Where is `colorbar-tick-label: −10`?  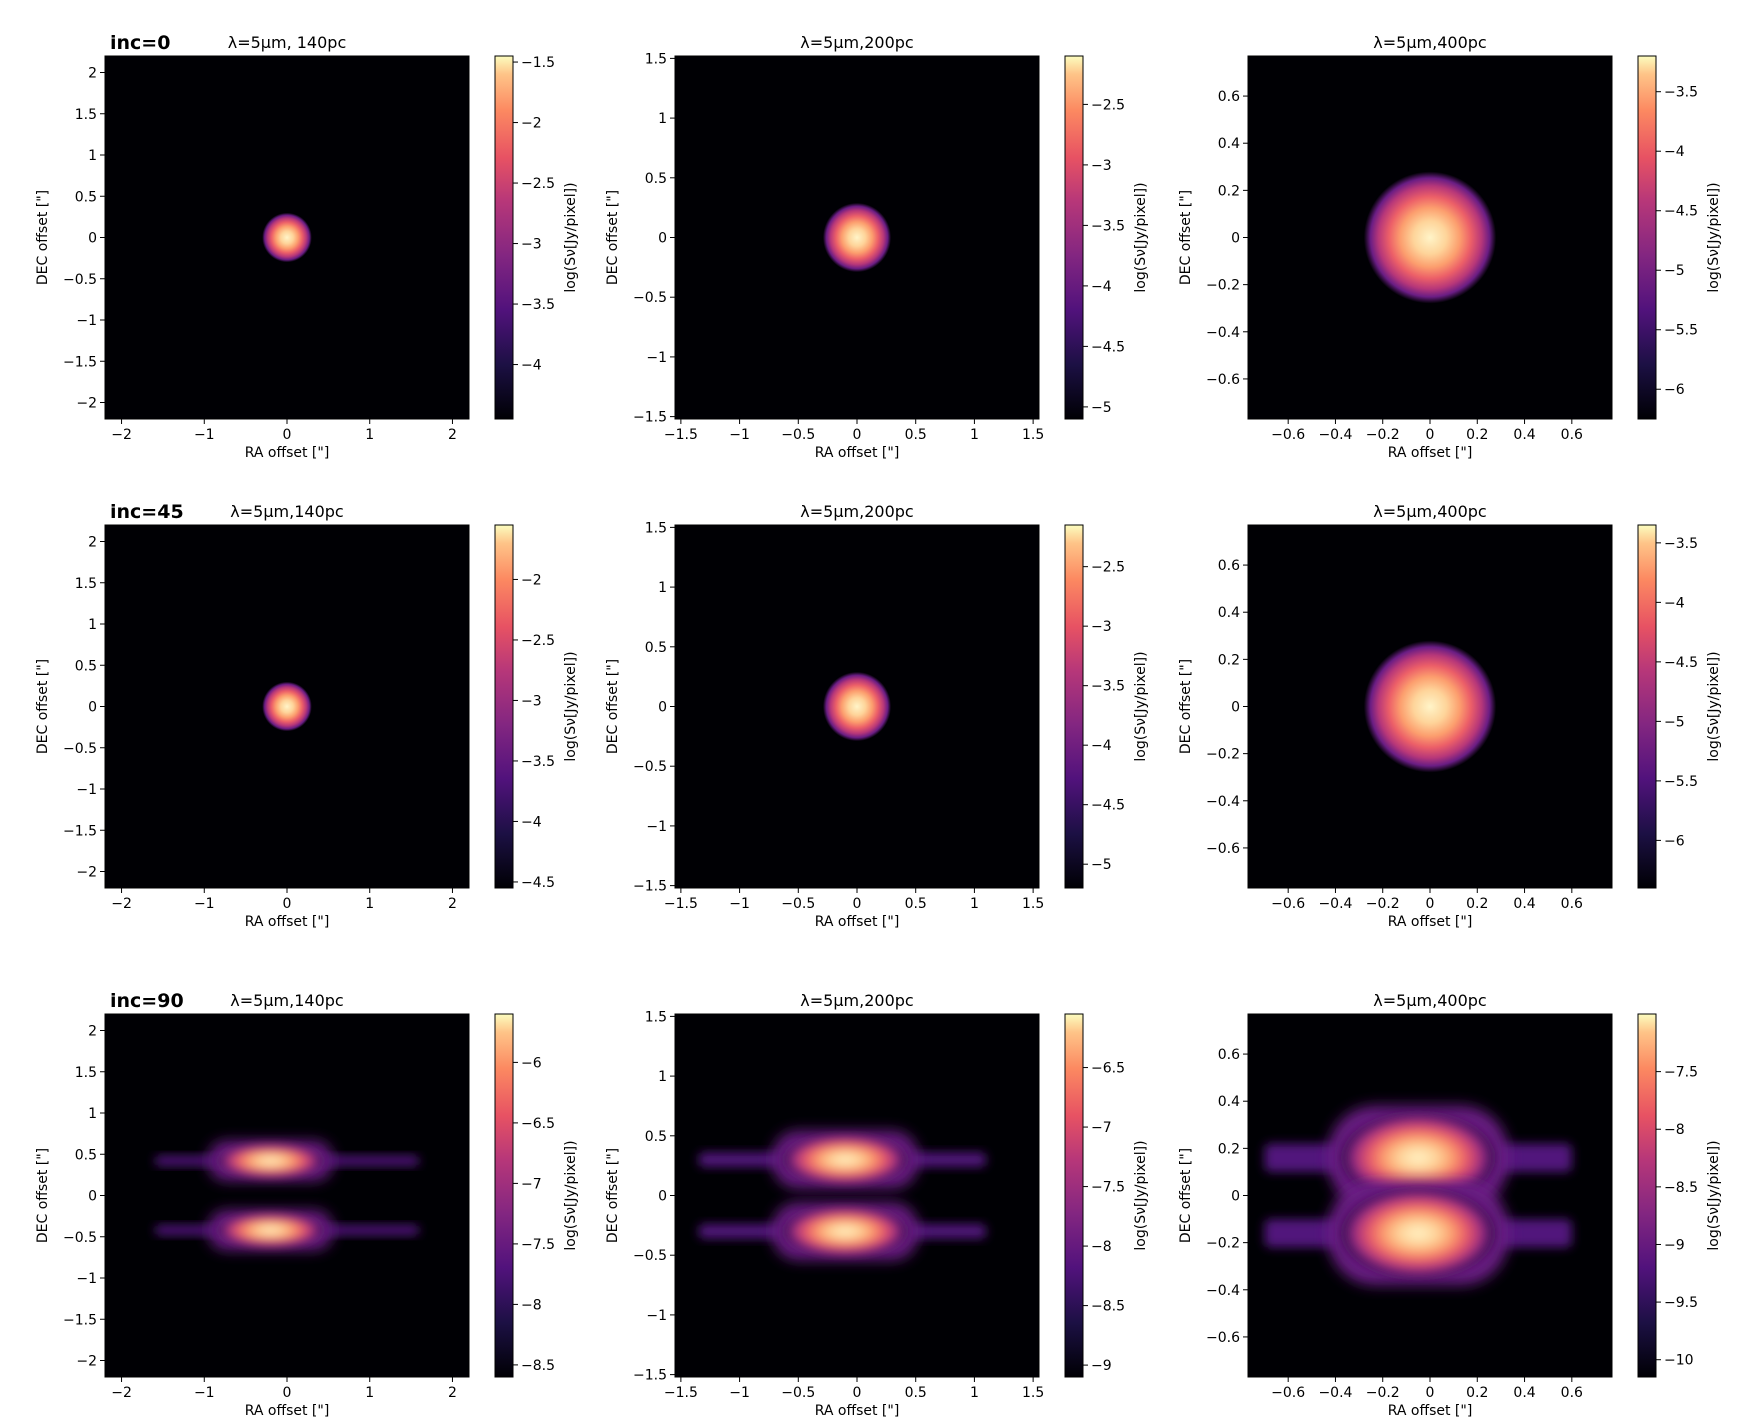
colorbar-tick-label: −10 is located at coordinates (1679, 1361).